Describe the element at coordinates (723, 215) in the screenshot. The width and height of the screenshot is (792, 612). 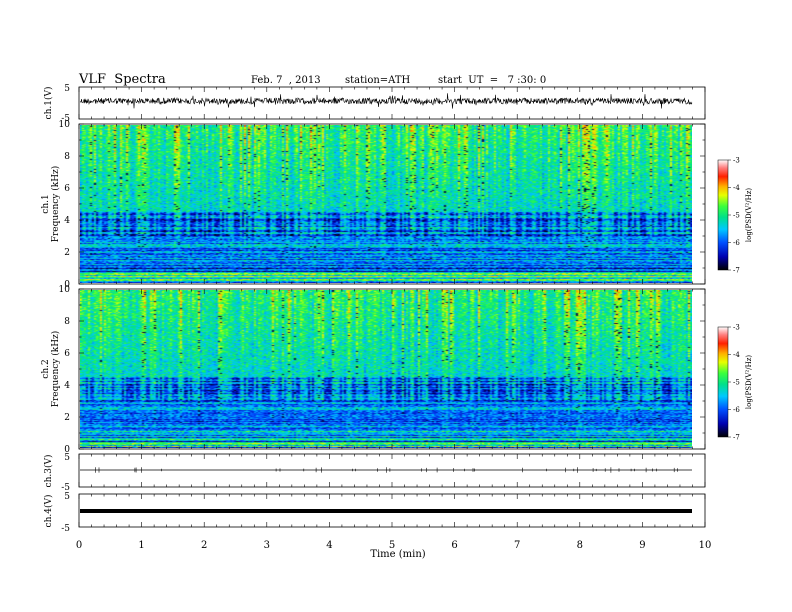
I see `ch1-colorbar` at that location.